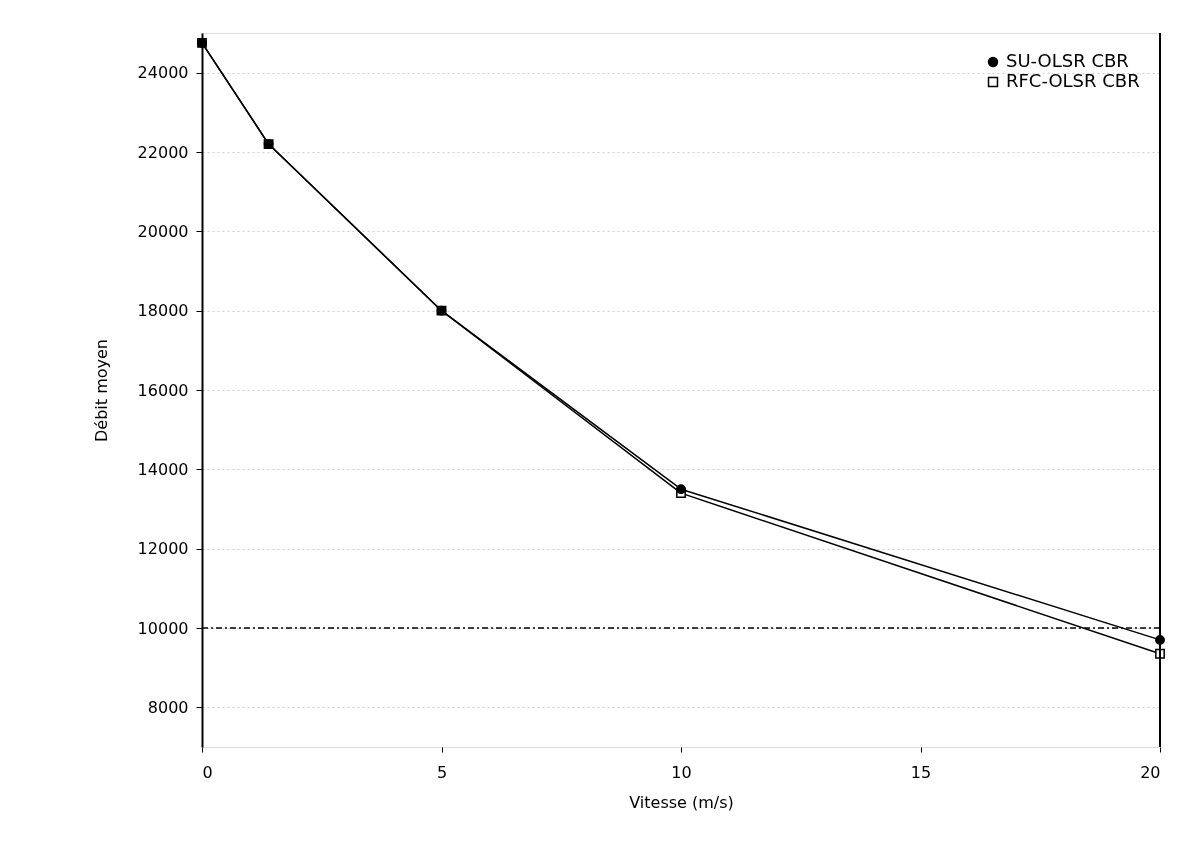 This screenshot has height=857, width=1194. What do you see at coordinates (163, 231) in the screenshot?
I see `y-tick-label: 20000` at bounding box center [163, 231].